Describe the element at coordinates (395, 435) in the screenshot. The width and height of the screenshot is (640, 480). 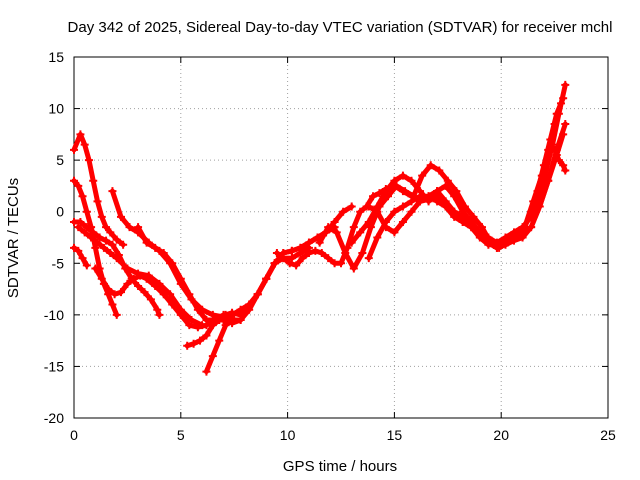
I see `x-tick-label: 15` at that location.